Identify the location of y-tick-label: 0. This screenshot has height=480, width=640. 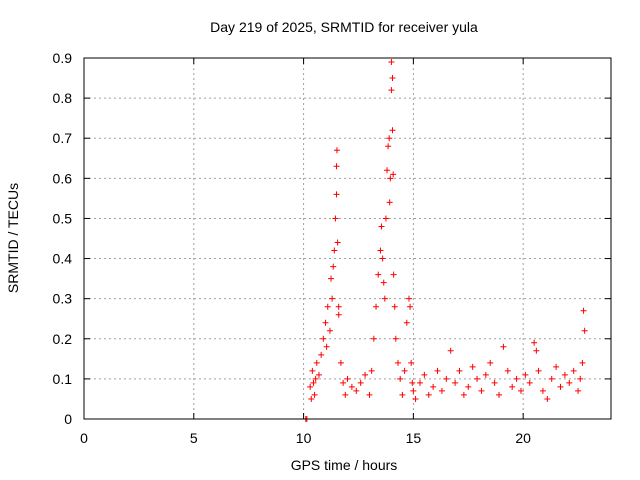
(68, 419).